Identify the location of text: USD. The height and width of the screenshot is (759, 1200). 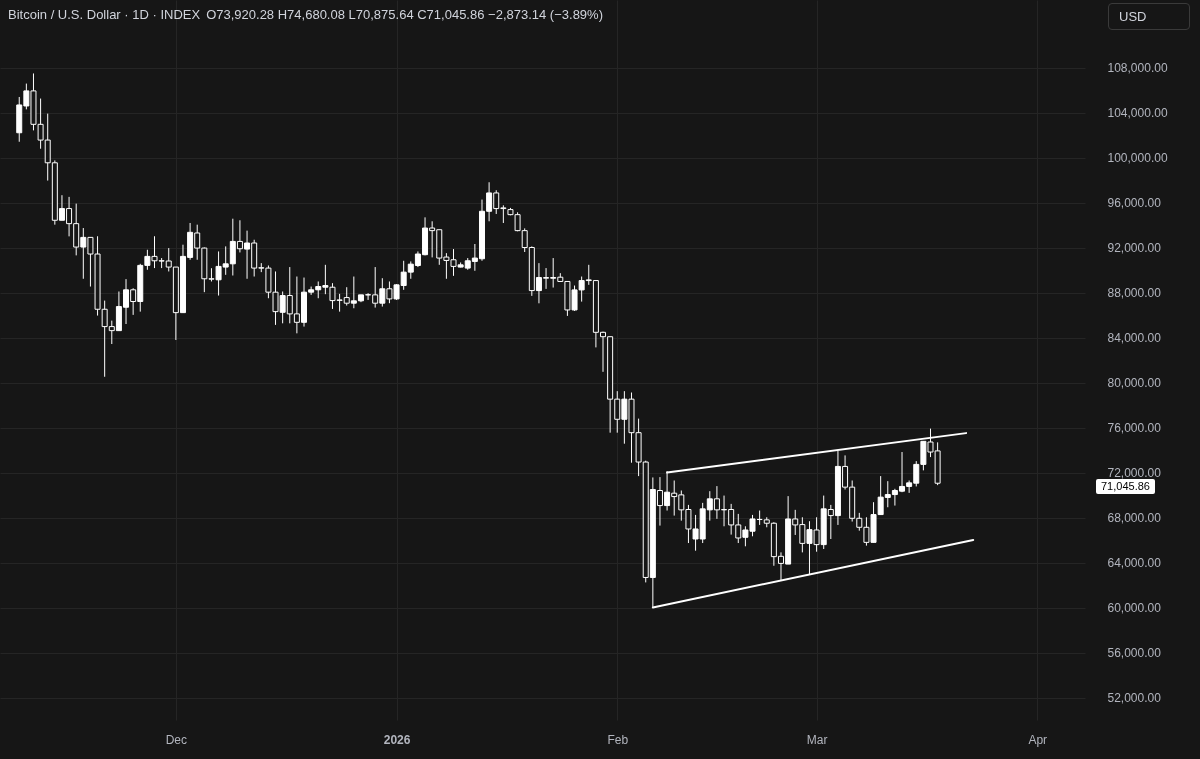
(1149, 16).